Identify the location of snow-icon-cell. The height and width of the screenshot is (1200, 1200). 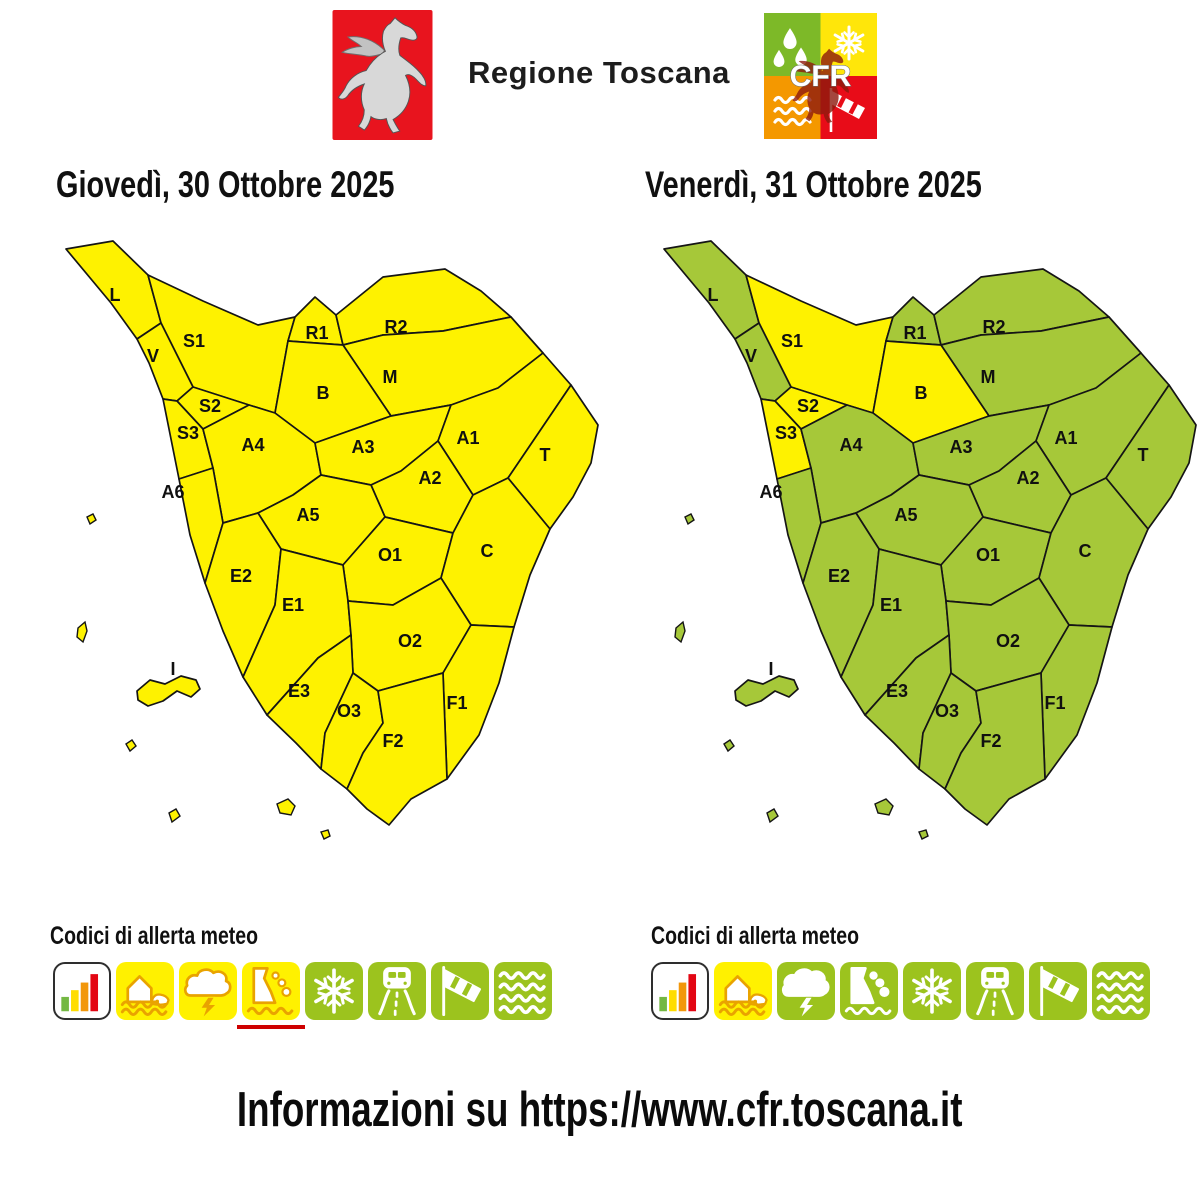
(334, 991).